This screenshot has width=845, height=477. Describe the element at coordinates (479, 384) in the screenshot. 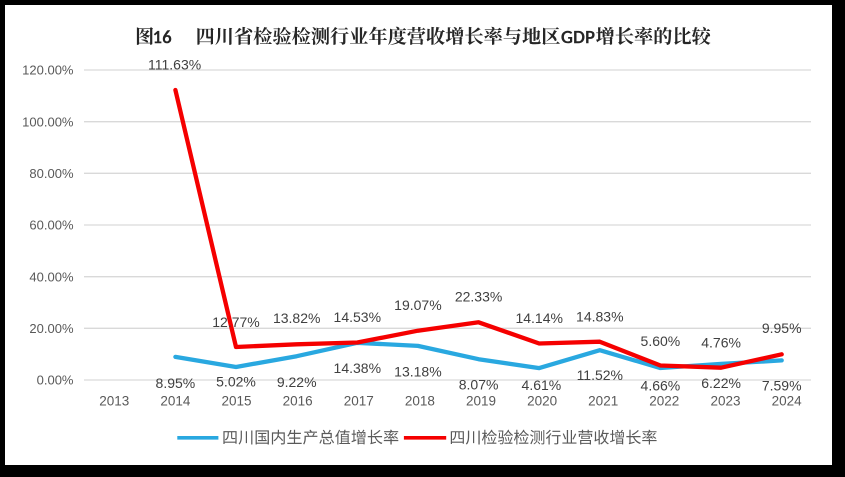

I see `svg-text: 8.07%` at that location.